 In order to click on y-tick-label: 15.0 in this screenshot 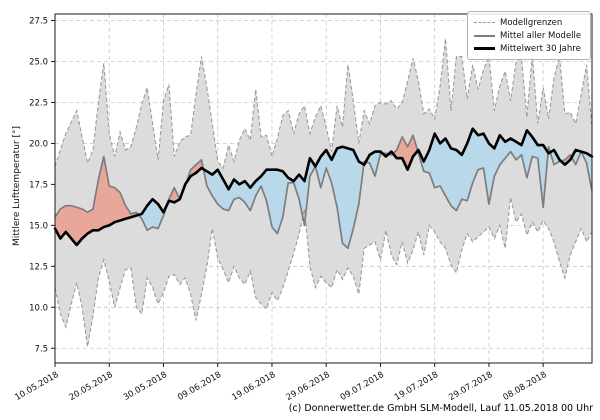, I will do `click(38, 226)`.